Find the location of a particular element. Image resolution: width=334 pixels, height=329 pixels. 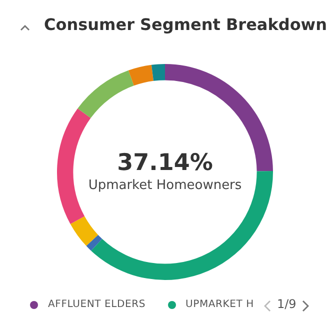

legend-label: AFFLUENT ELDERS is located at coordinates (97, 304).